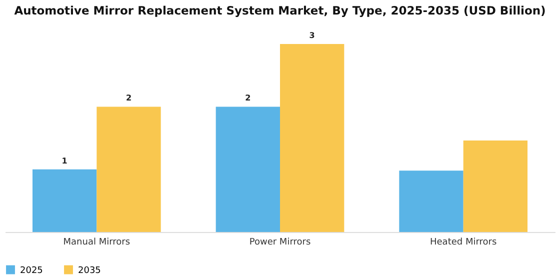  What do you see at coordinates (65, 161) in the screenshot?
I see `data-label: 1` at bounding box center [65, 161].